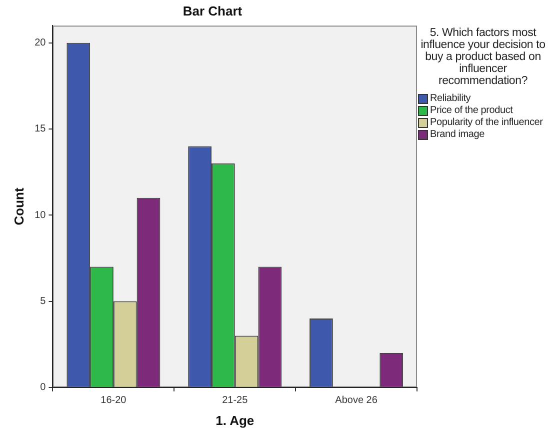 This screenshot has width=550, height=437. What do you see at coordinates (113, 400) in the screenshot?
I see `x-tick-label: 16-20` at bounding box center [113, 400].